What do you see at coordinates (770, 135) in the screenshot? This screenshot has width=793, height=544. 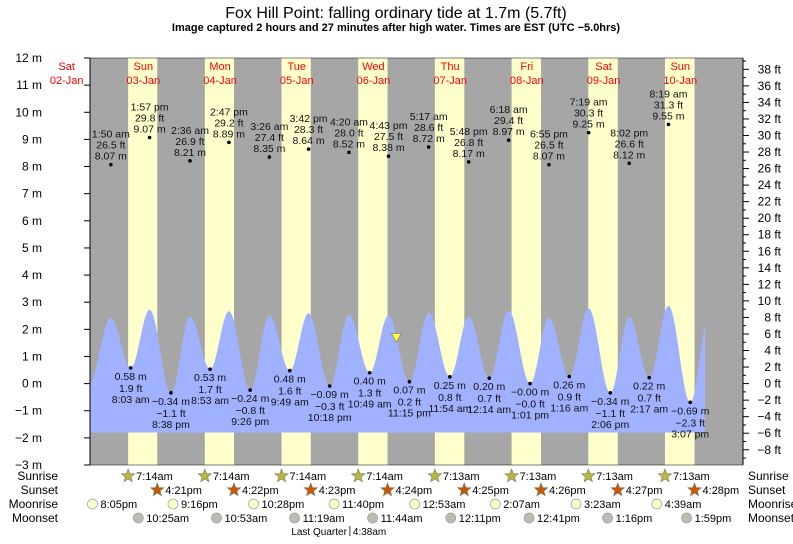 I see `right-axis-tick-label: 30 ft` at bounding box center [770, 135].